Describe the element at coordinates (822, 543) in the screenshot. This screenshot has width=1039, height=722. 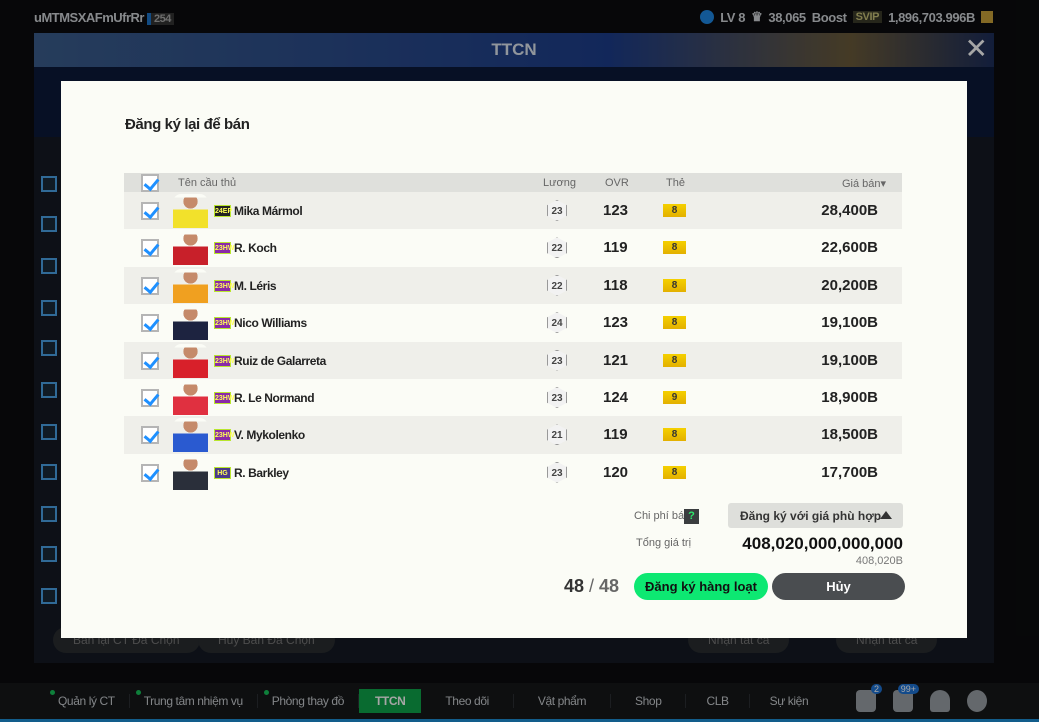
I see `total-value: 408,020,000,000,000` at that location.